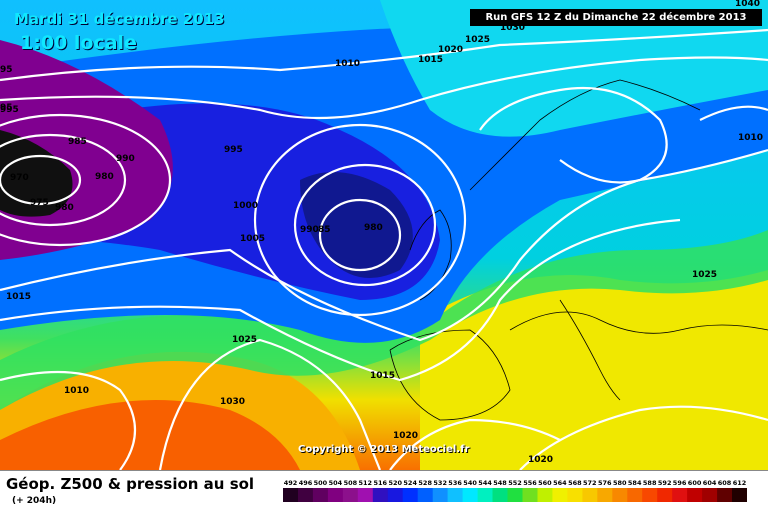  Describe the element at coordinates (324, 230) in the screenshot. I see `isobar-label: 85` at that location.